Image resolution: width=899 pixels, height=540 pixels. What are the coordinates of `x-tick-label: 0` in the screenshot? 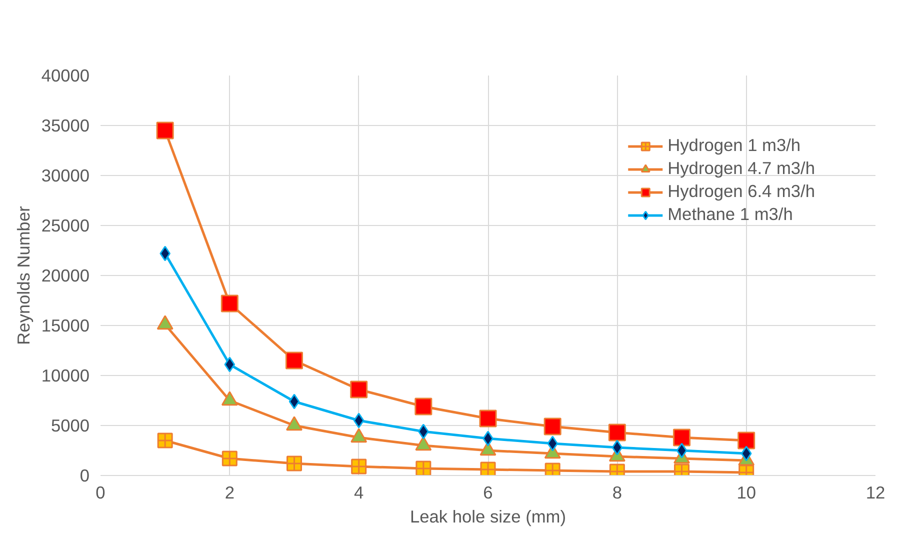 It's located at (101, 492).